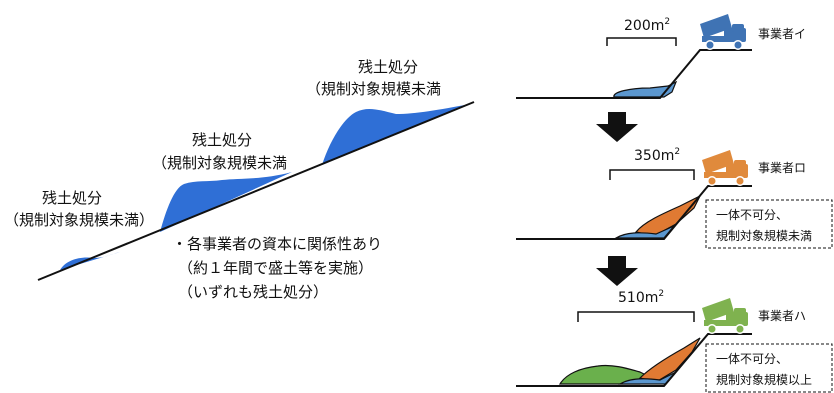  Describe the element at coordinates (723, 32) in the screenshot. I see `step-1-truck-icon` at that location.